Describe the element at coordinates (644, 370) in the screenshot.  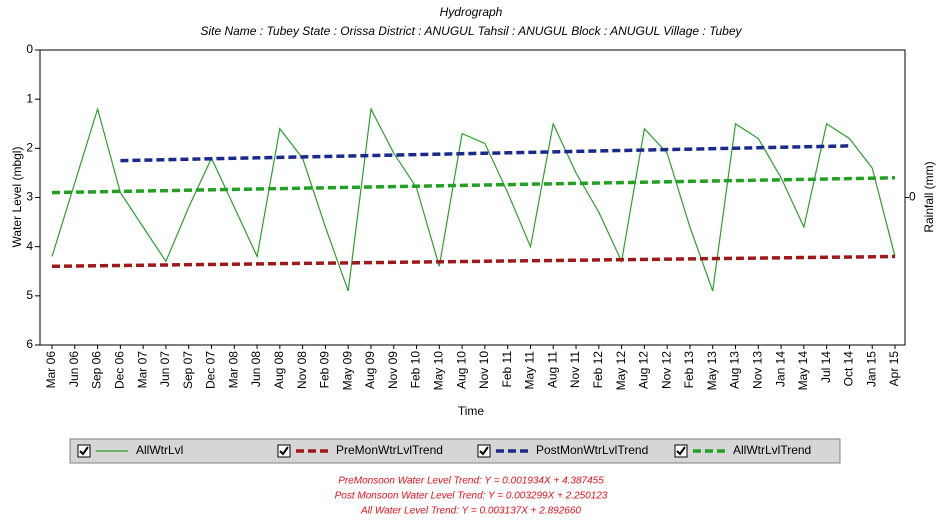
I see `x-tick-label: Aug 12` at that location.